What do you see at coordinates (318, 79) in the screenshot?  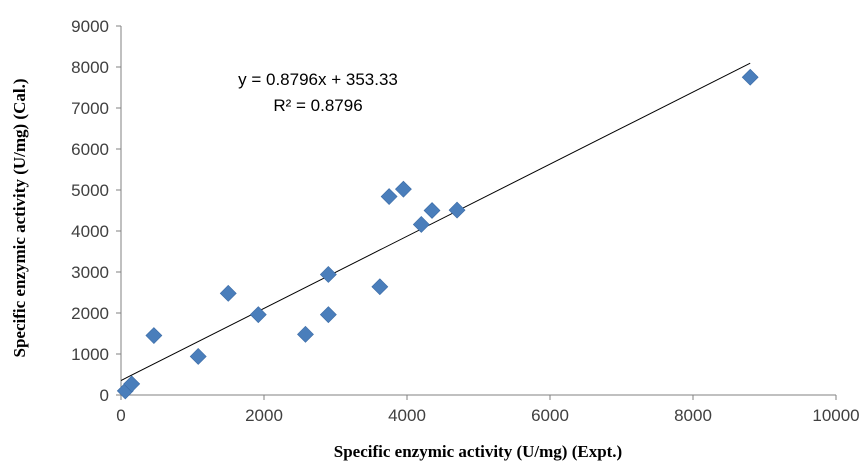 I see `trendline-equation: y = 0.8796x + 353.33` at bounding box center [318, 79].